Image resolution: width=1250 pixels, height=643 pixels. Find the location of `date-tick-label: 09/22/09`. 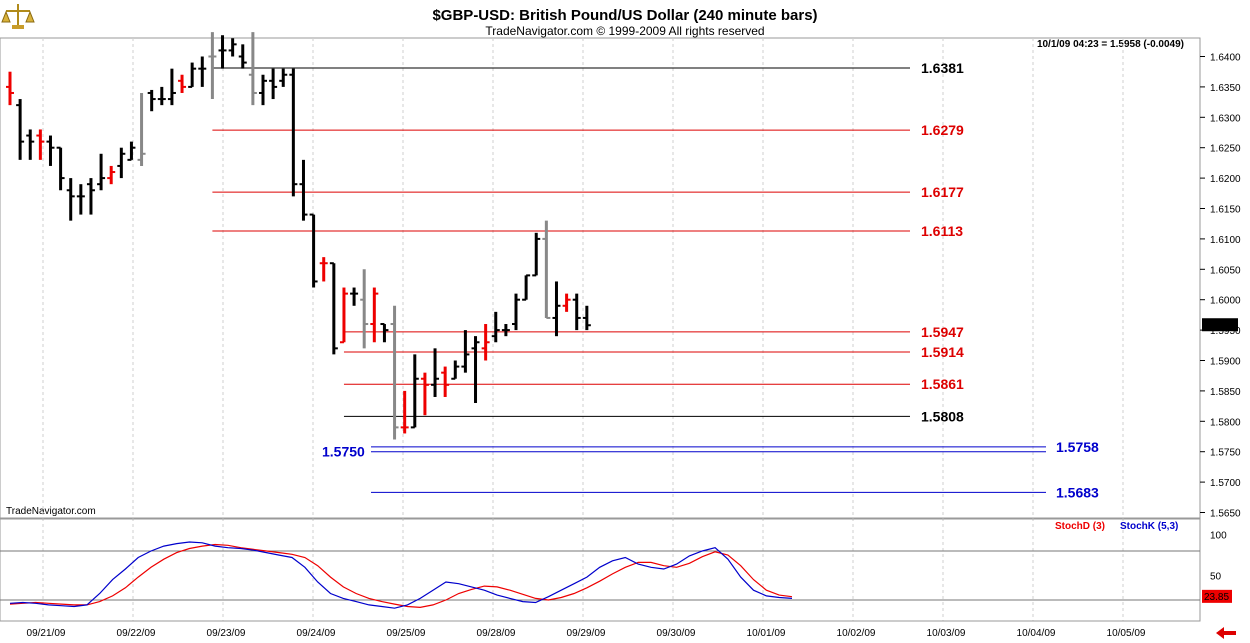

date-tick-label: 09/22/09 is located at coordinates (136, 633).